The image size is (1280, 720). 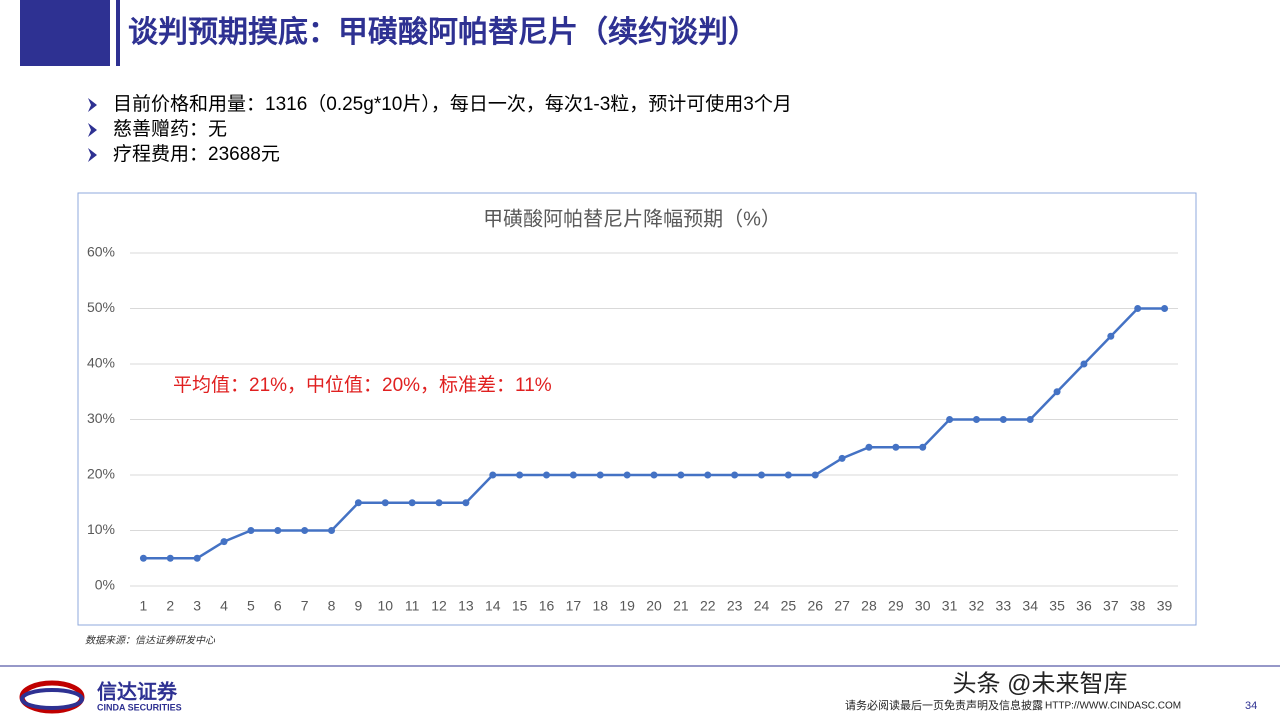 I want to click on x-tick-label: 18, so click(x=600, y=606).